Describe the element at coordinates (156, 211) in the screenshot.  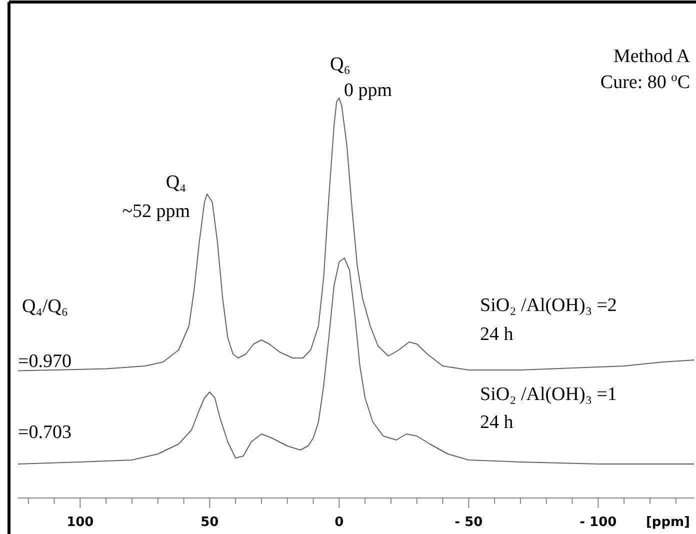
I see `annotation: ~52 ppm` at that location.